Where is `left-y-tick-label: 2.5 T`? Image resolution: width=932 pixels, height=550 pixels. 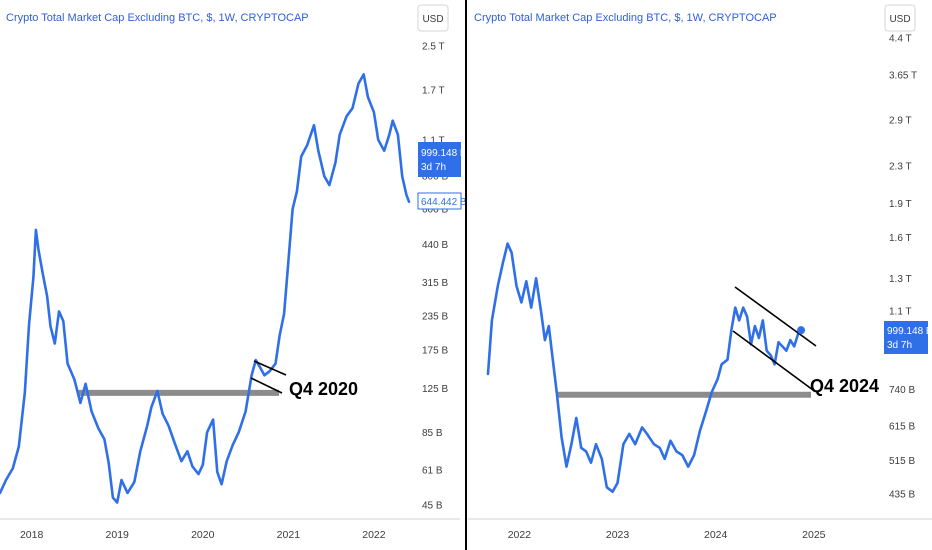 left-y-tick-label: 2.5 T is located at coordinates (433, 47).